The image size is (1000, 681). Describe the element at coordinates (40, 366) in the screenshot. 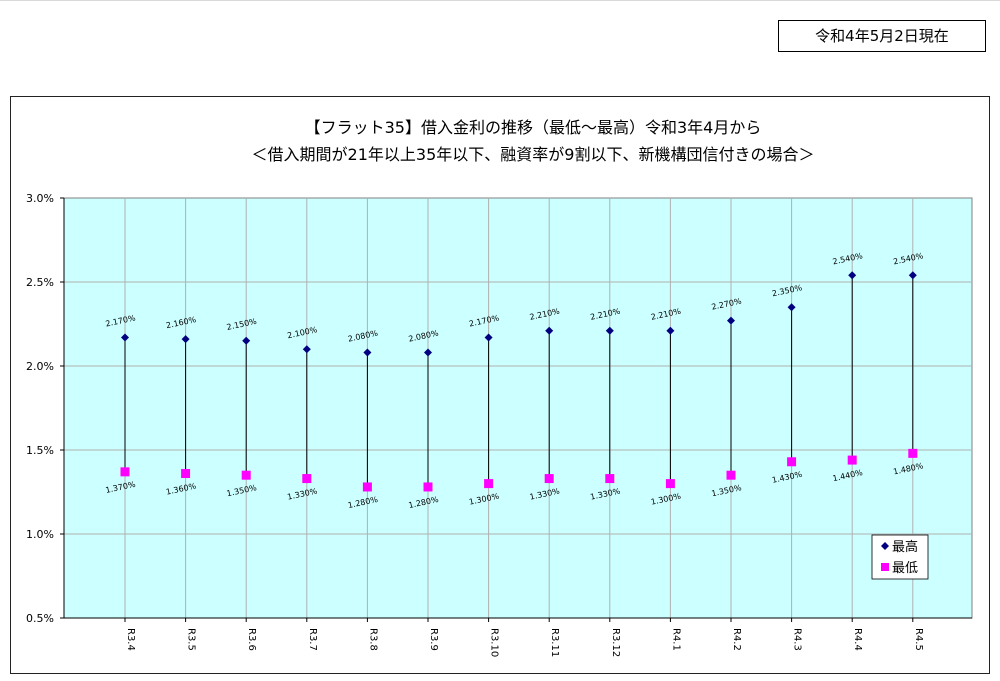

I see `y-tick-label: 2.0%` at that location.